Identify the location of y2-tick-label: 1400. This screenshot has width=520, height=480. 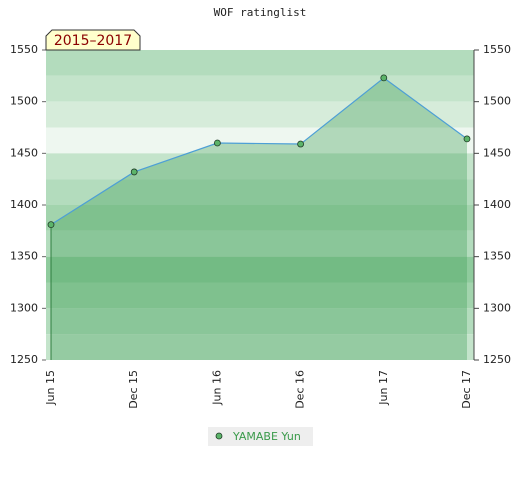
(497, 204).